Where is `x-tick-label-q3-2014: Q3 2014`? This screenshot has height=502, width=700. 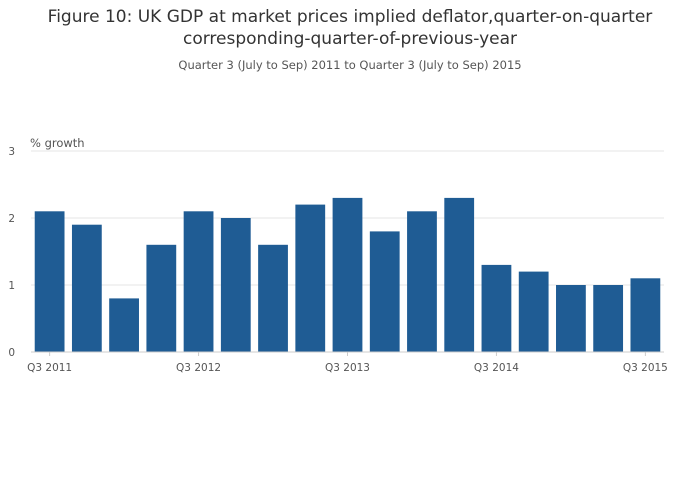
x-tick-label-q3-2014: Q3 2014 is located at coordinates (496, 368).